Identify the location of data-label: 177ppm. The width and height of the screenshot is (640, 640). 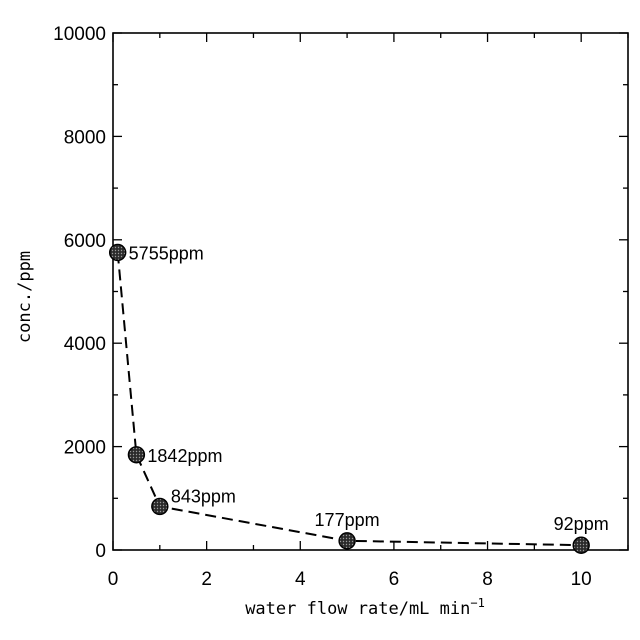
(347, 520).